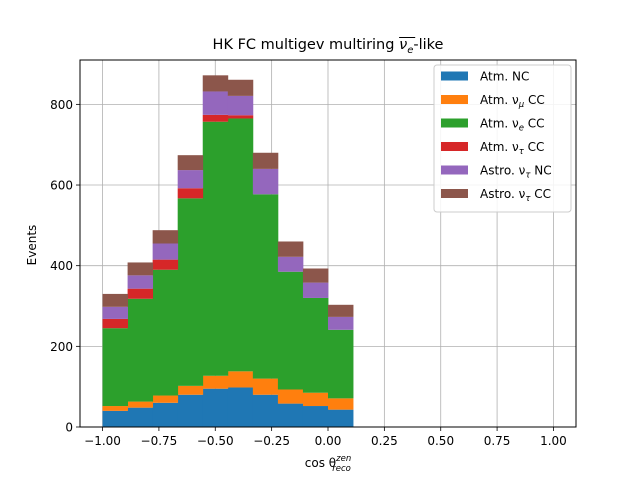  Describe the element at coordinates (410, 50) in the screenshot. I see `chart-title-sub: e` at that location.